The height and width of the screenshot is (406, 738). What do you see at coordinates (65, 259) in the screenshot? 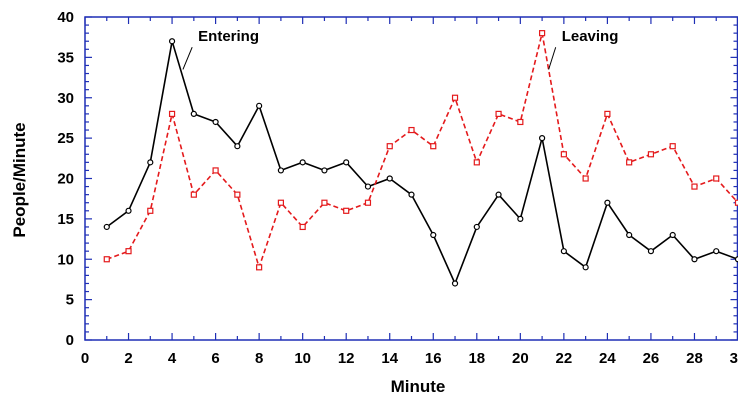
I see `y-tick-label: 10` at bounding box center [65, 259].